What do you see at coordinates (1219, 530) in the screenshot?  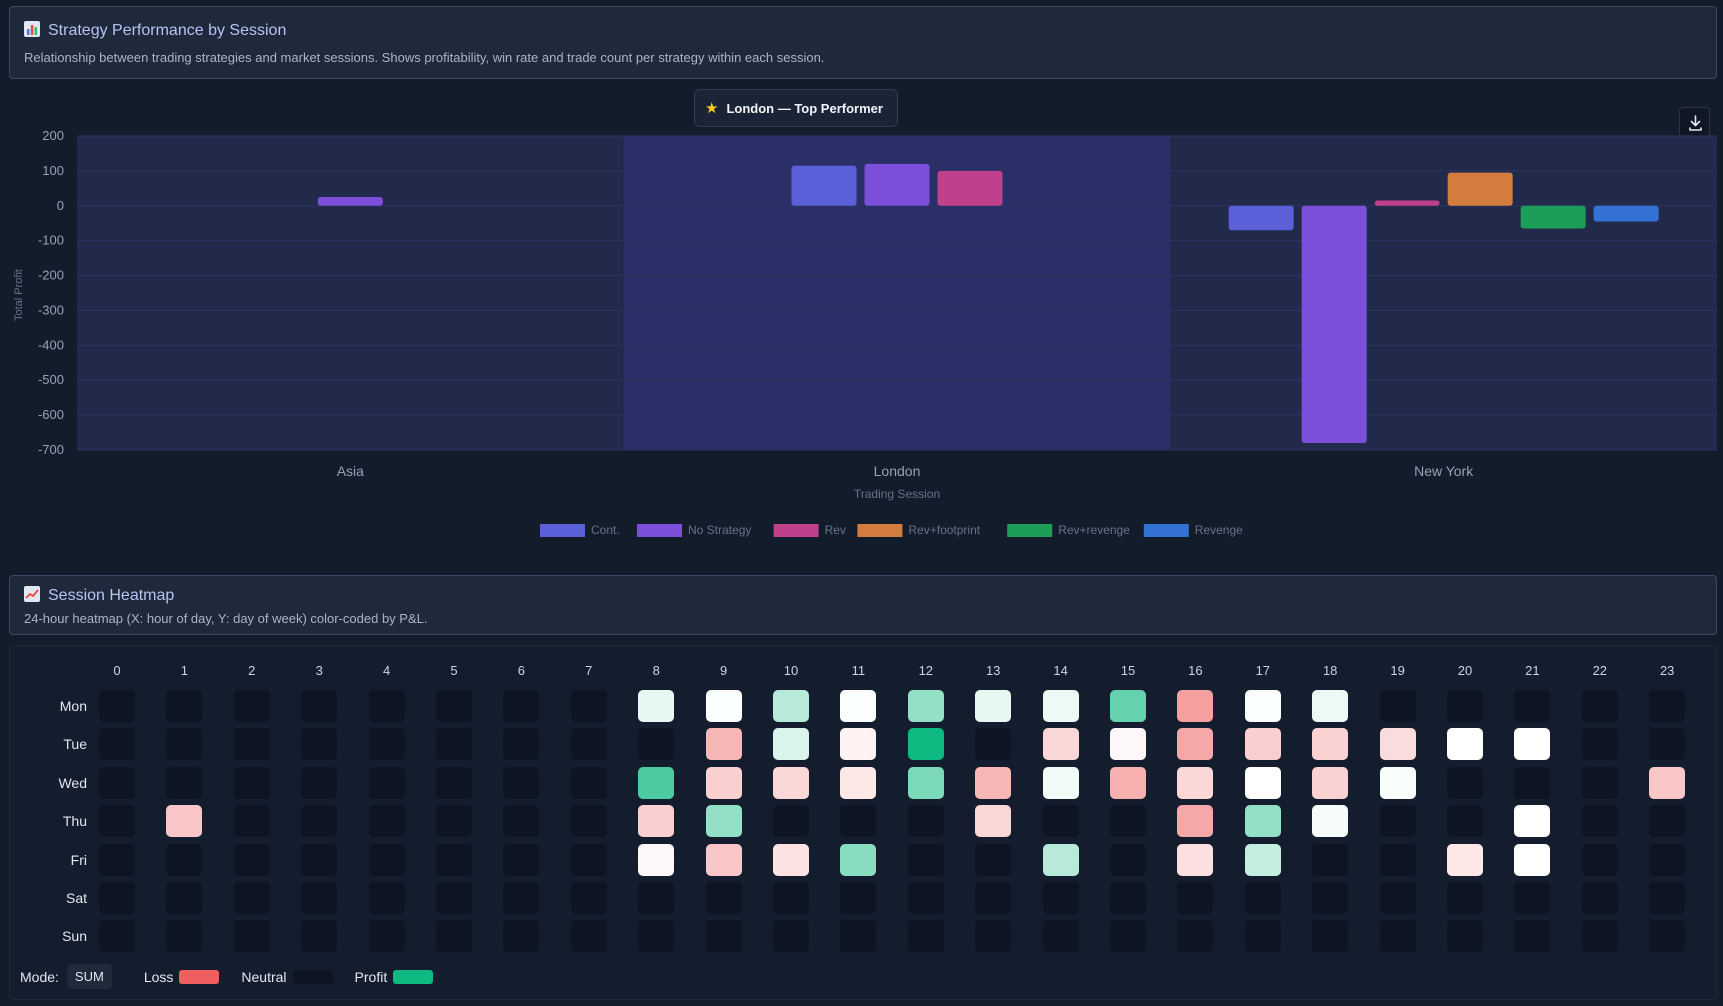 I see `legend-label: Revenge` at bounding box center [1219, 530].